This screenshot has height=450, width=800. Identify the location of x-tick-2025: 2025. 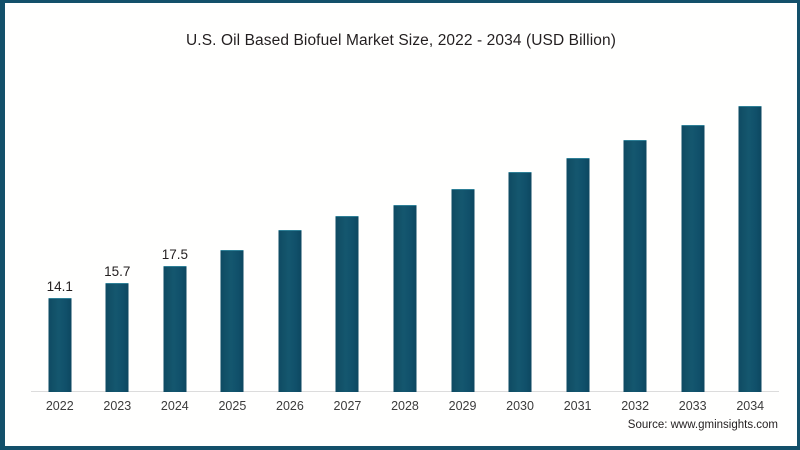
(232, 406).